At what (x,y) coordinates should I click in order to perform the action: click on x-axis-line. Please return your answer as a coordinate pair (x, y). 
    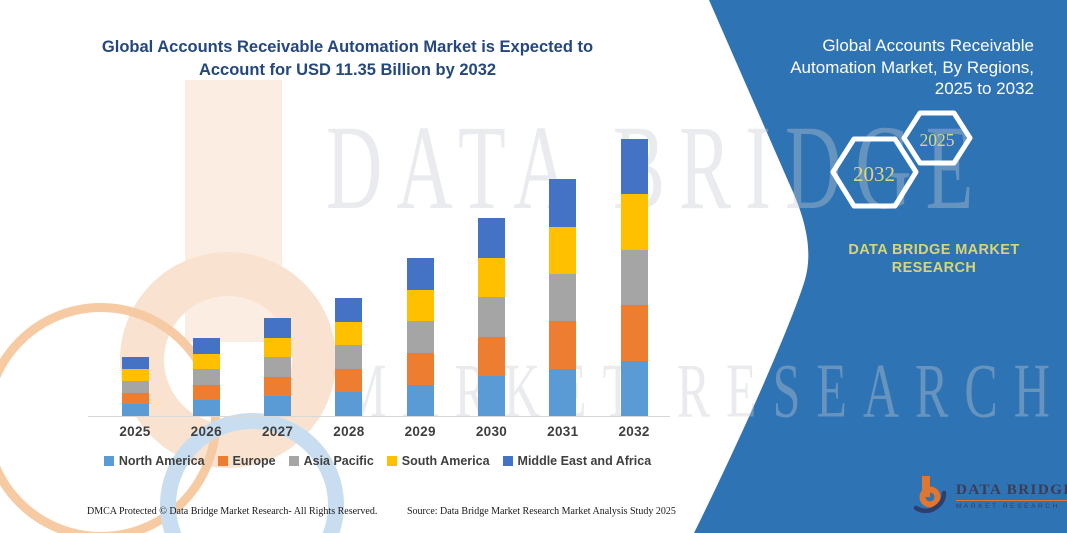
    Looking at the image, I should click on (379, 416).